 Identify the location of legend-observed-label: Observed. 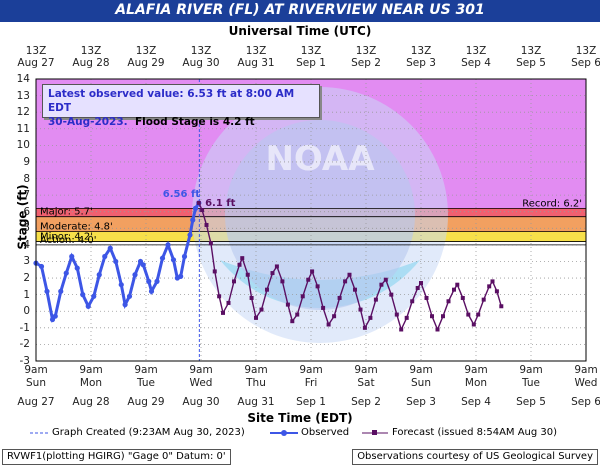
(325, 432).